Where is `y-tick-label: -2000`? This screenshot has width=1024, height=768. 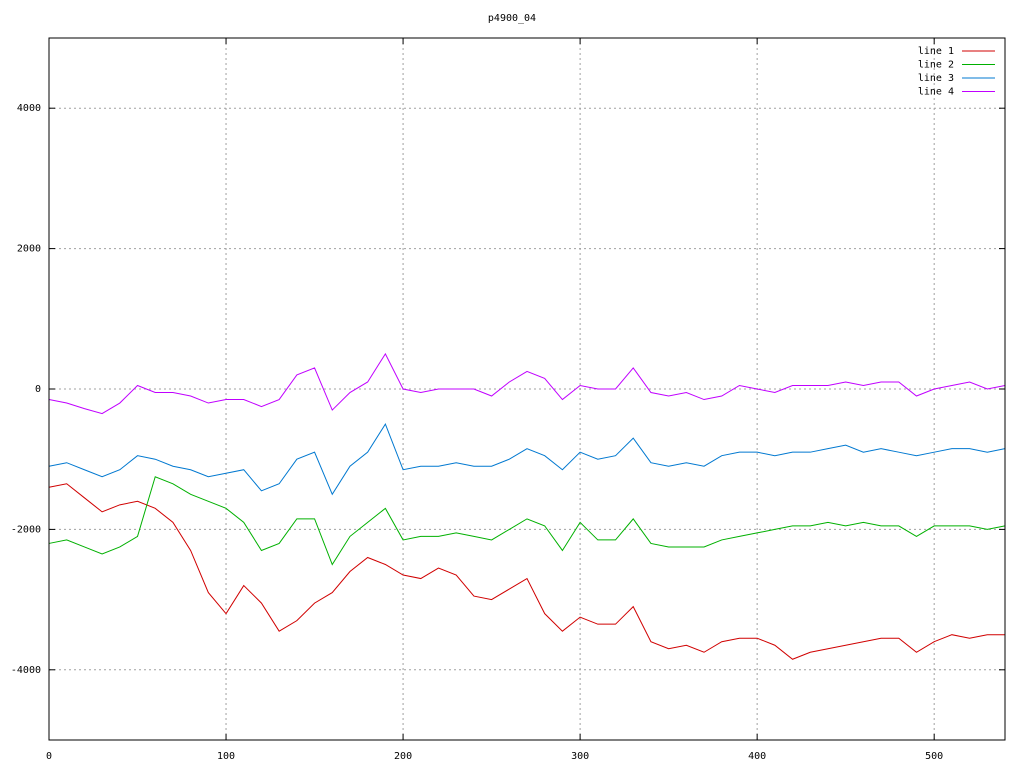
y-tick-label: -2000 is located at coordinates (26, 529).